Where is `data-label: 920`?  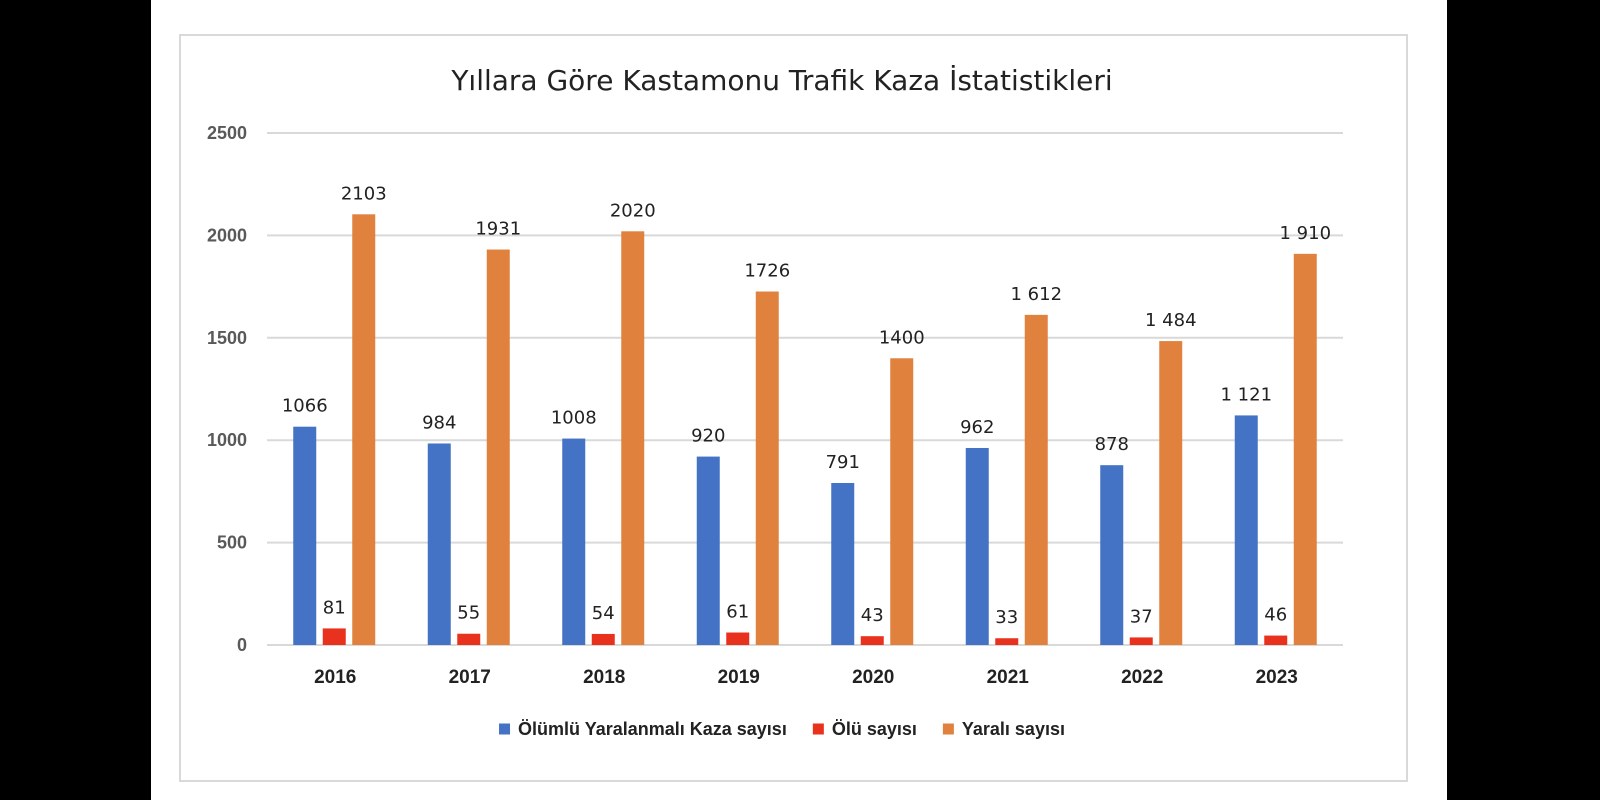
data-label: 920 is located at coordinates (708, 436).